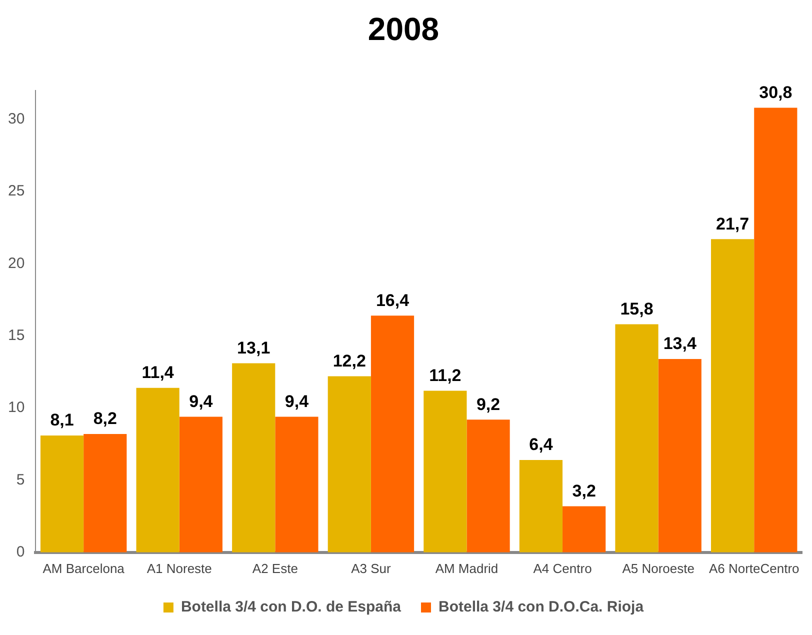 The width and height of the screenshot is (812, 635). Describe the element at coordinates (16, 263) in the screenshot. I see `y-tick-label: 20` at that location.